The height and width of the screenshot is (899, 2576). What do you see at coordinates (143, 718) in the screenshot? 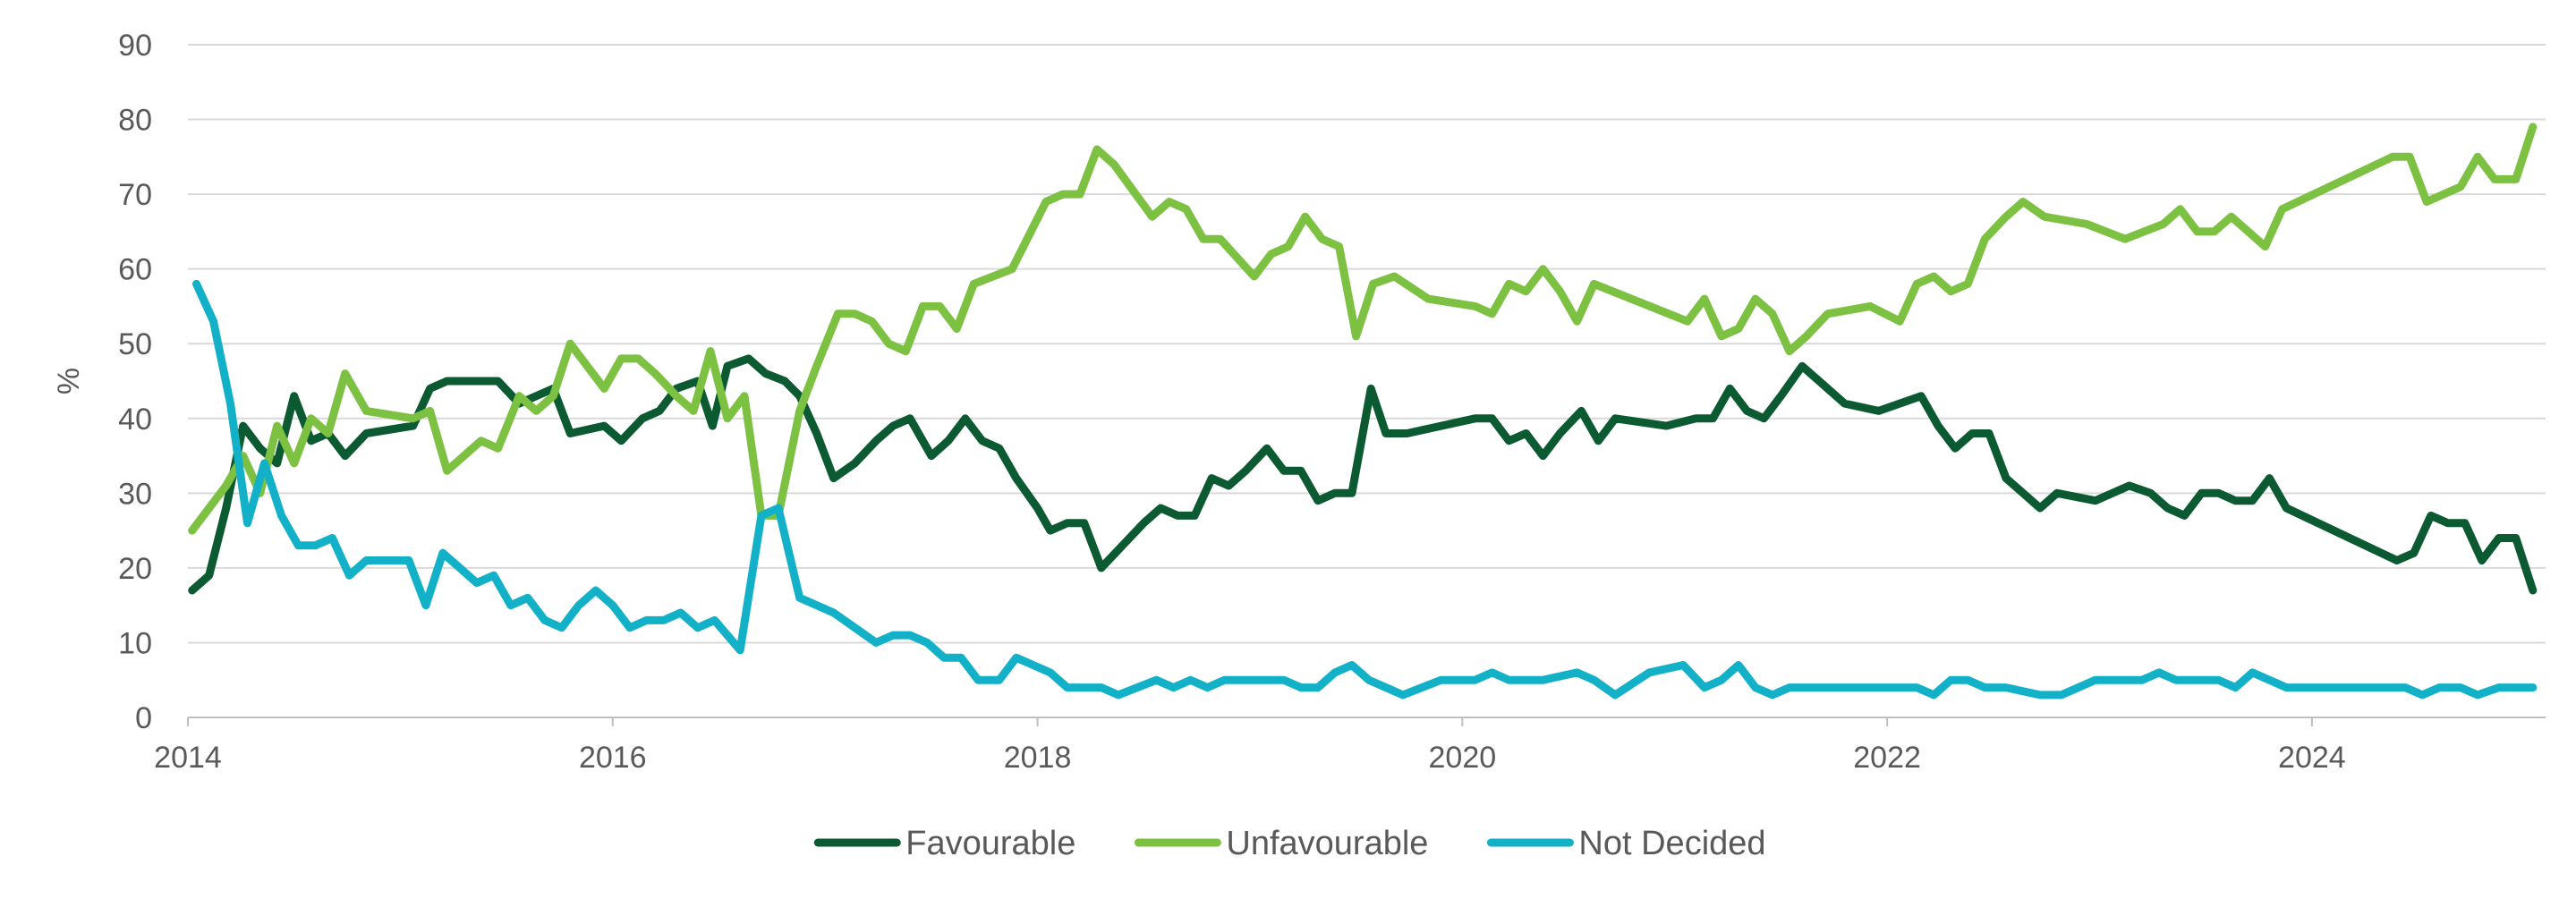
I see `y-tick-label: 0` at bounding box center [143, 718].